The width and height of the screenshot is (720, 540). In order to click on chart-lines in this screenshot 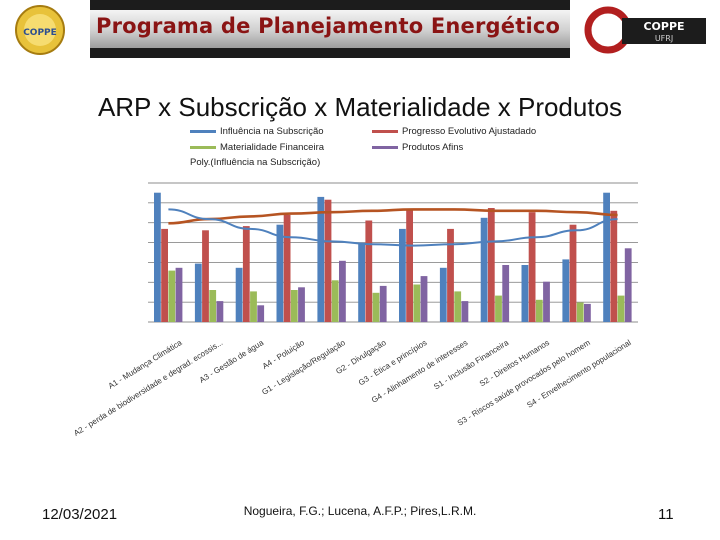, I will do `click(393, 227)`.